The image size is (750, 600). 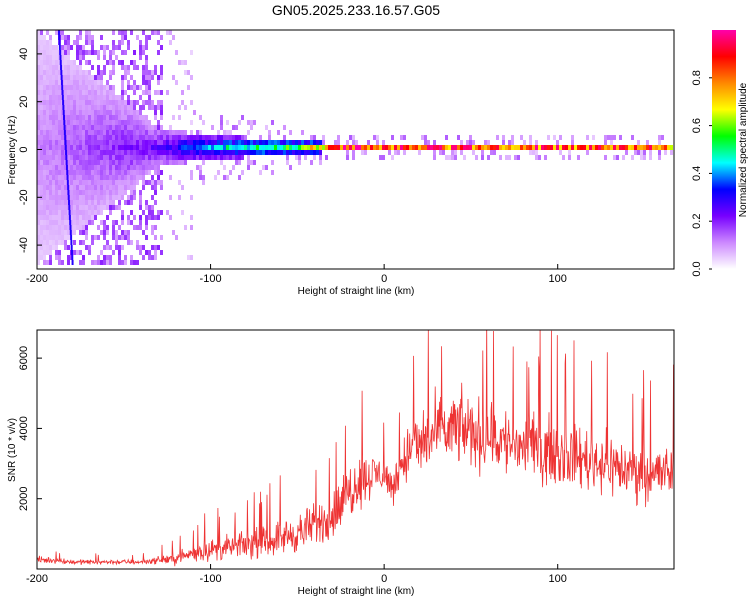 What do you see at coordinates (24, 498) in the screenshot?
I see `snr-y-tick-label: 2000` at bounding box center [24, 498].